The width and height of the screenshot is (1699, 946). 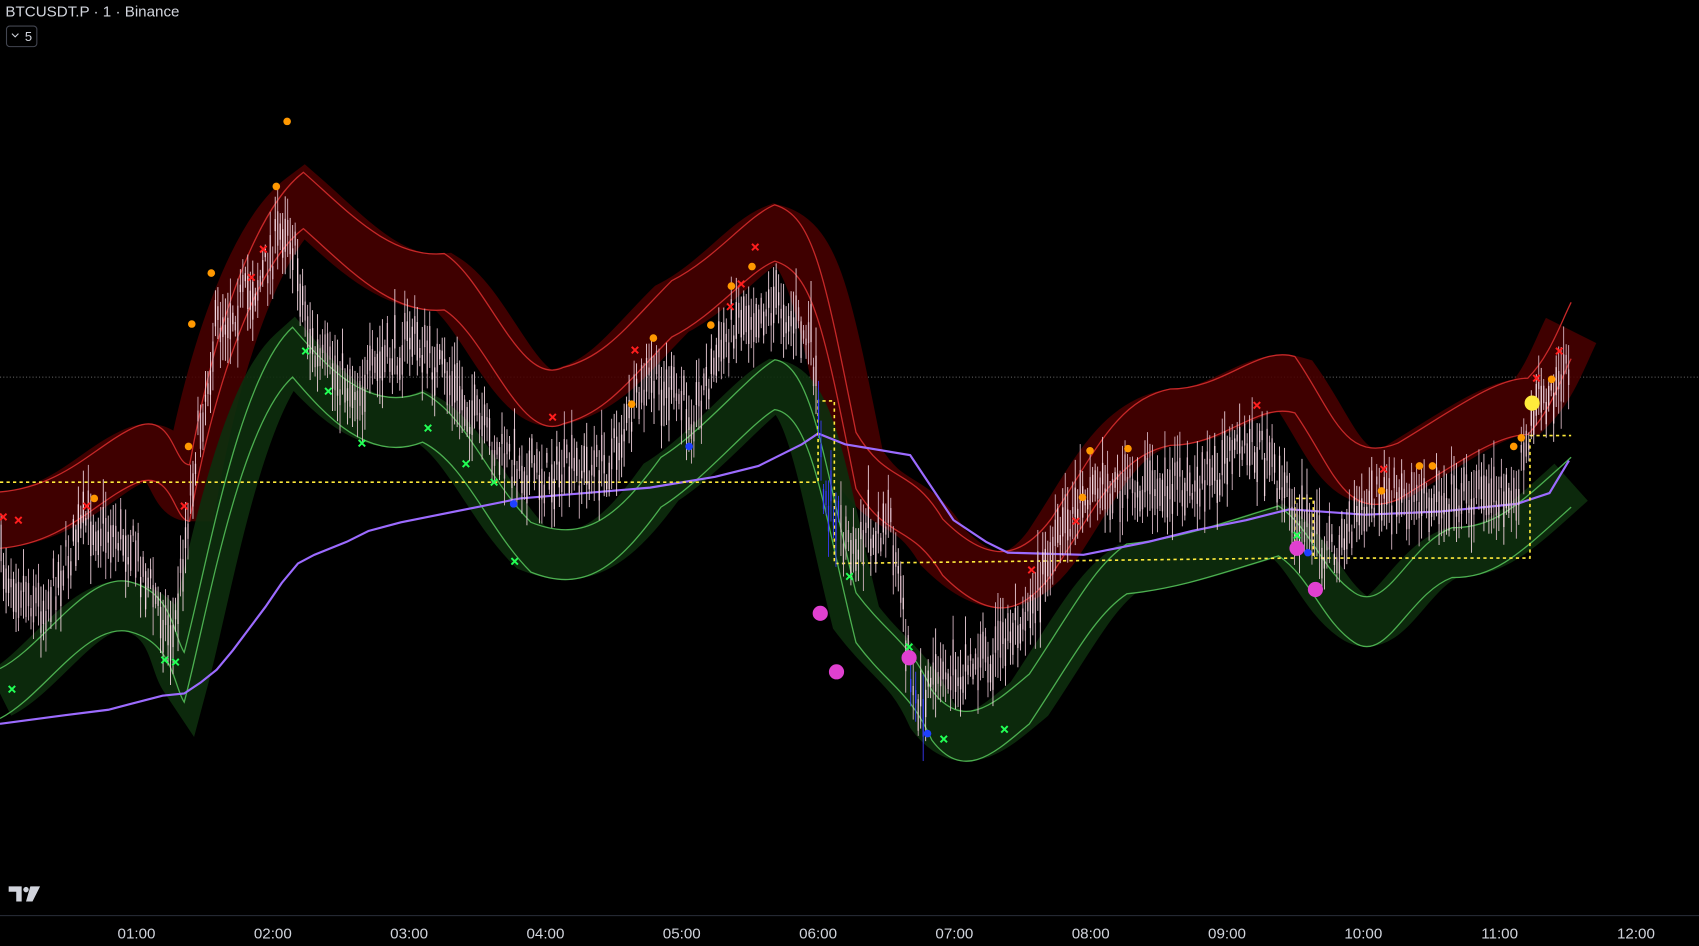 What do you see at coordinates (92, 11) in the screenshot?
I see `symbol-title: BTCUSDT.P · 1 · Binance` at bounding box center [92, 11].